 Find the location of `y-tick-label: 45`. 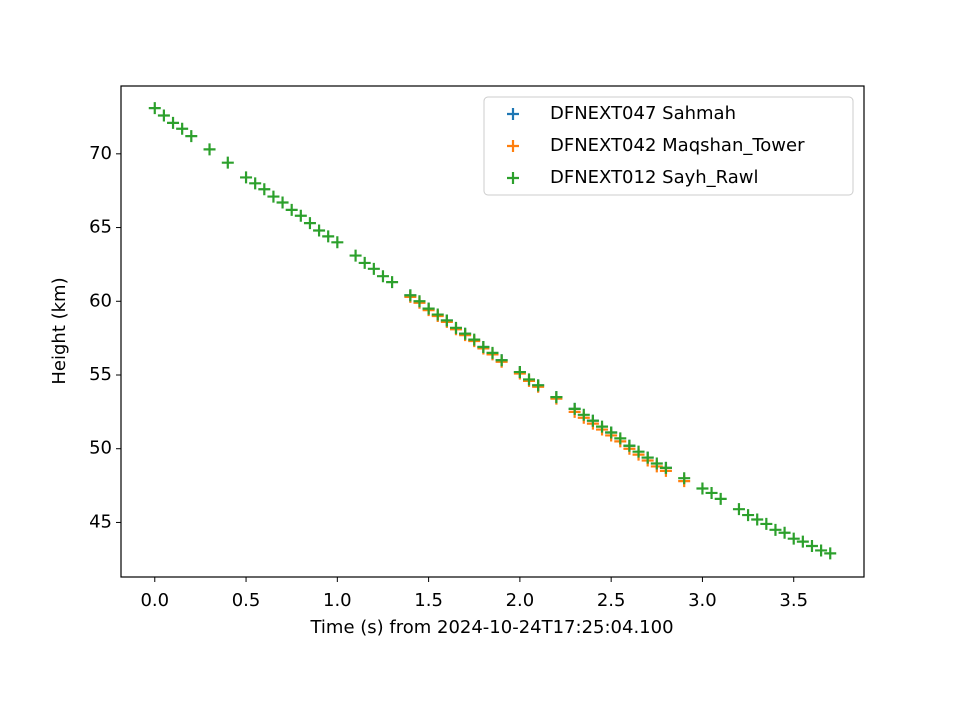

y-tick-label: 45 is located at coordinates (100, 521).